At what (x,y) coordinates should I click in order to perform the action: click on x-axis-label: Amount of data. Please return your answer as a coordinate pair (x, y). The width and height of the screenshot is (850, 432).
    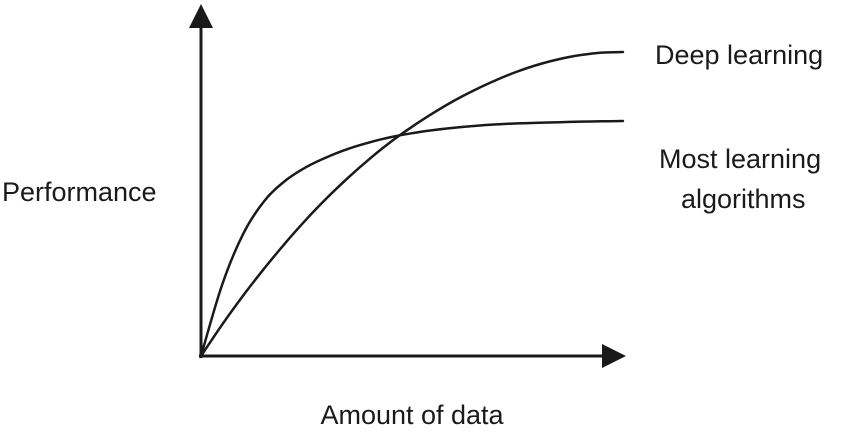
    Looking at the image, I should click on (412, 415).